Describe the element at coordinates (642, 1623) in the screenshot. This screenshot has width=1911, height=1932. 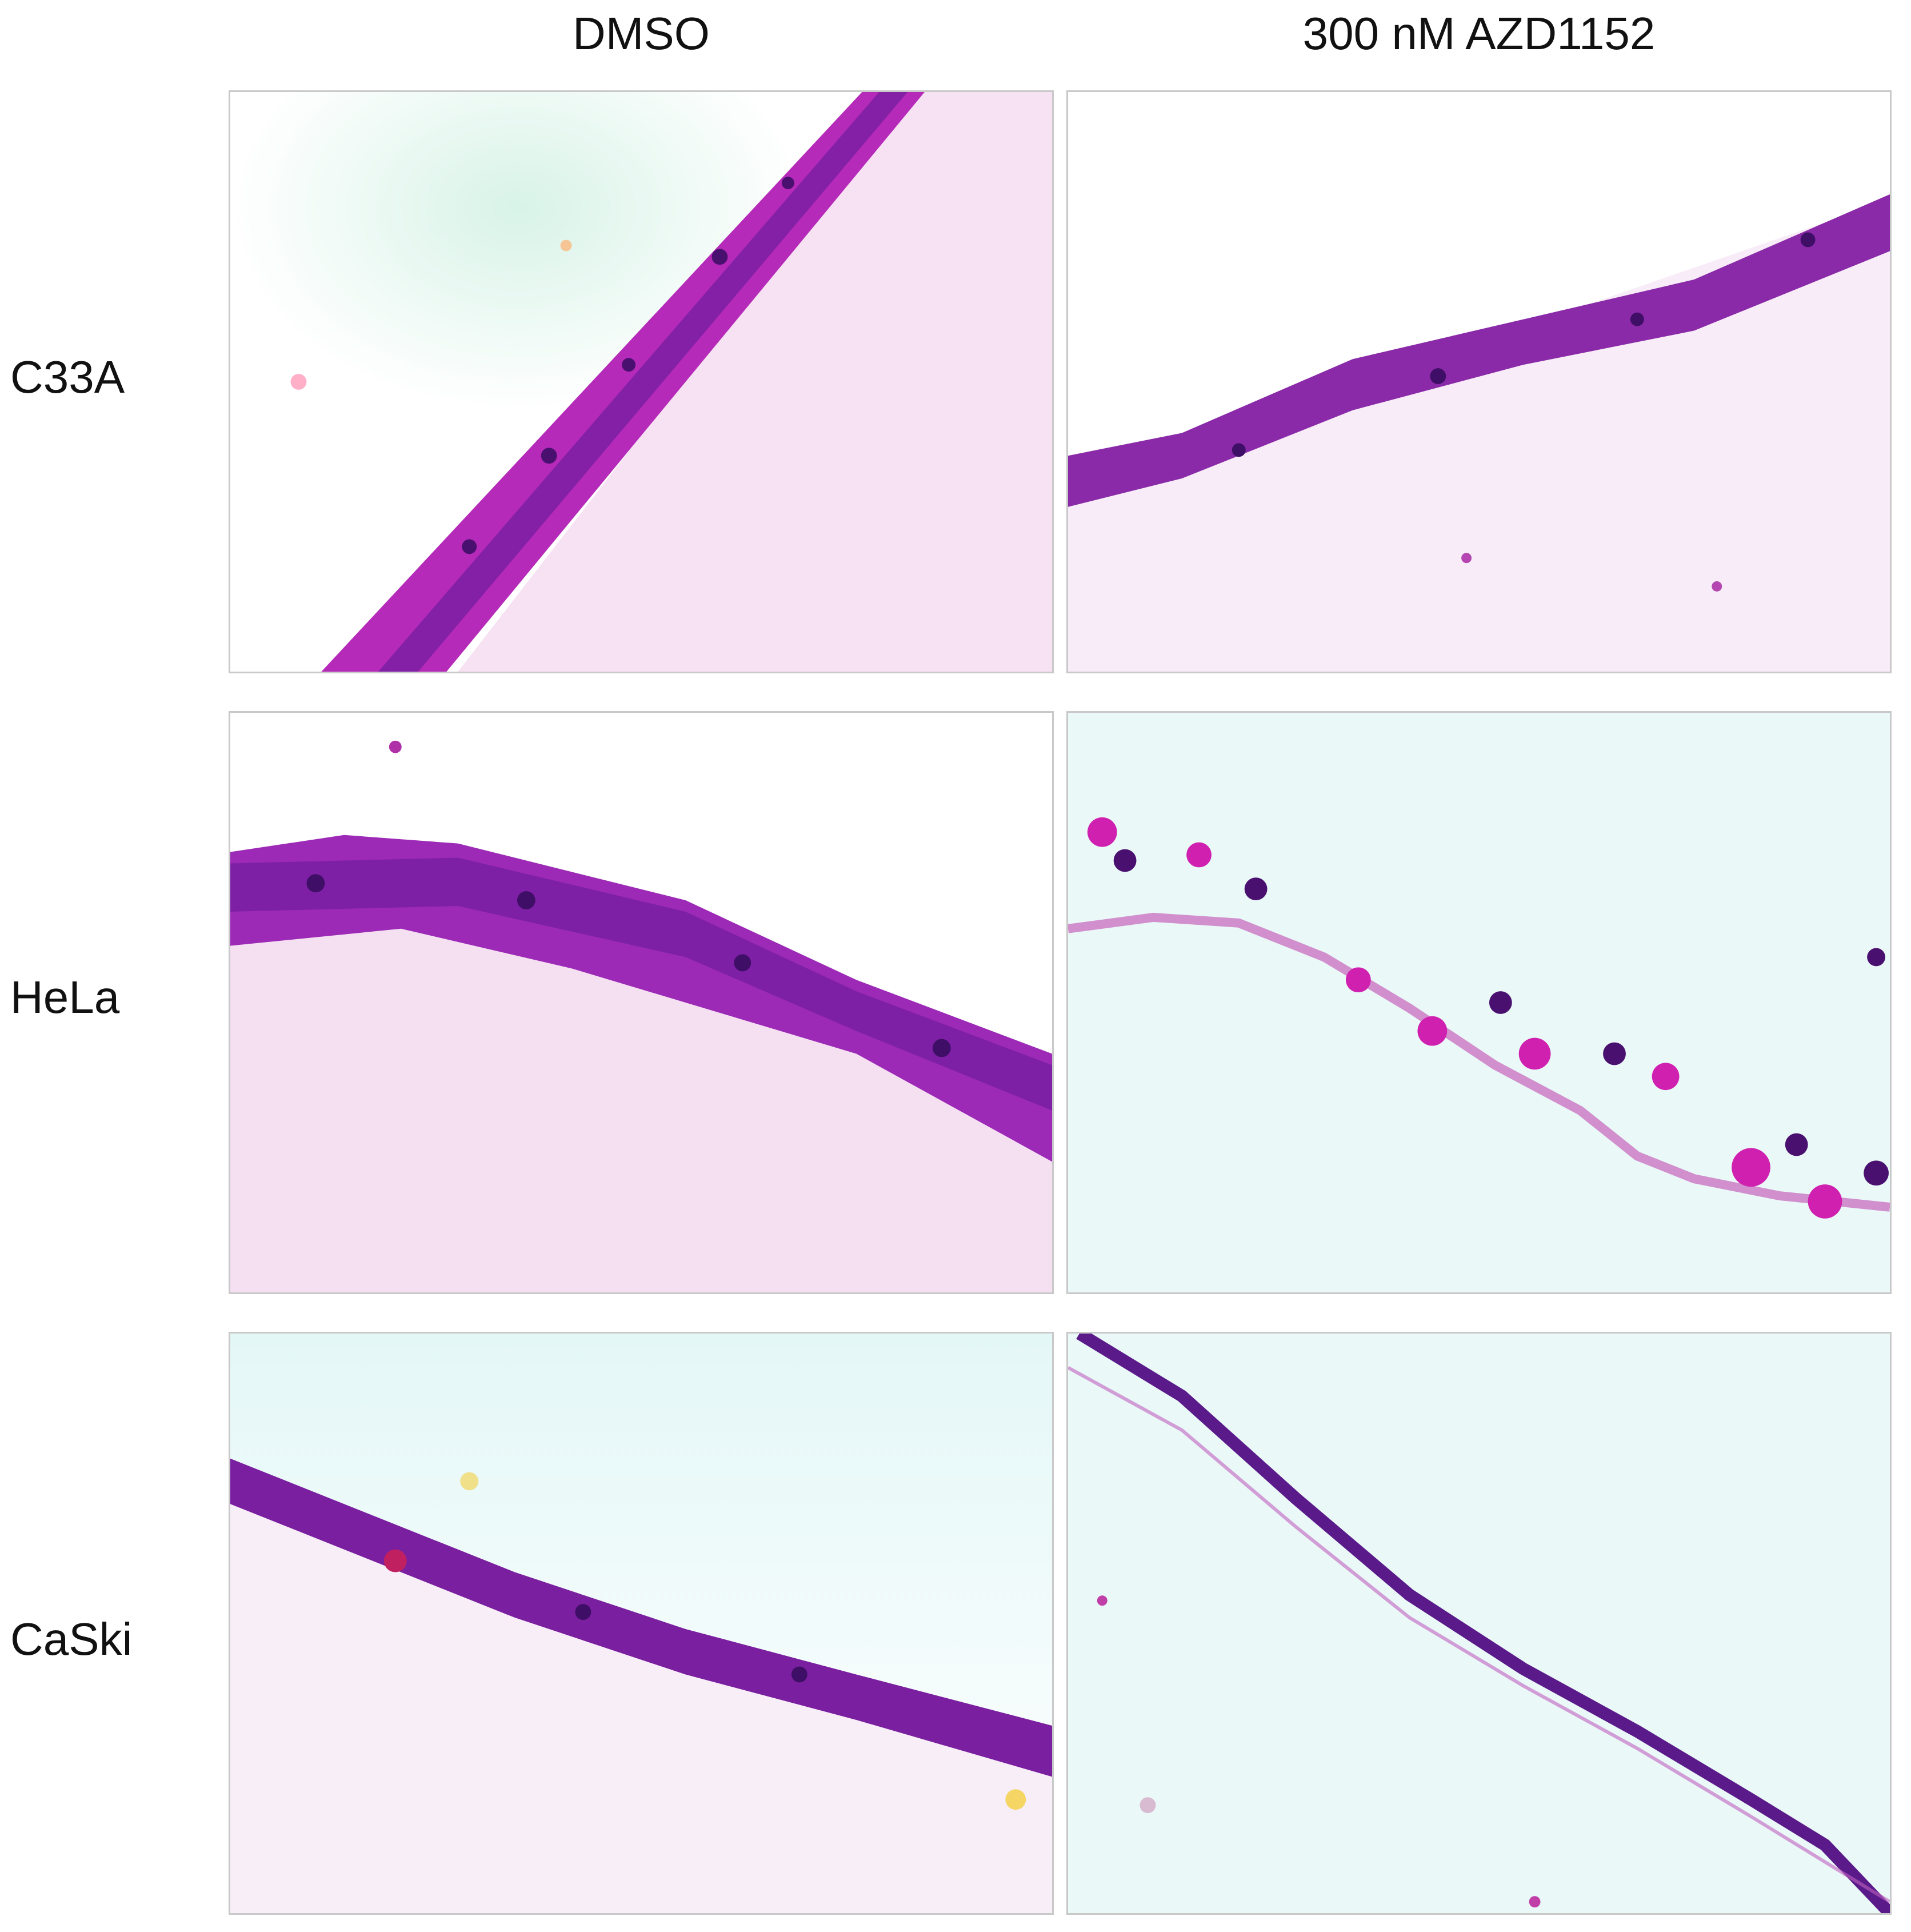
I see `micrograph-caski-dmso` at that location.